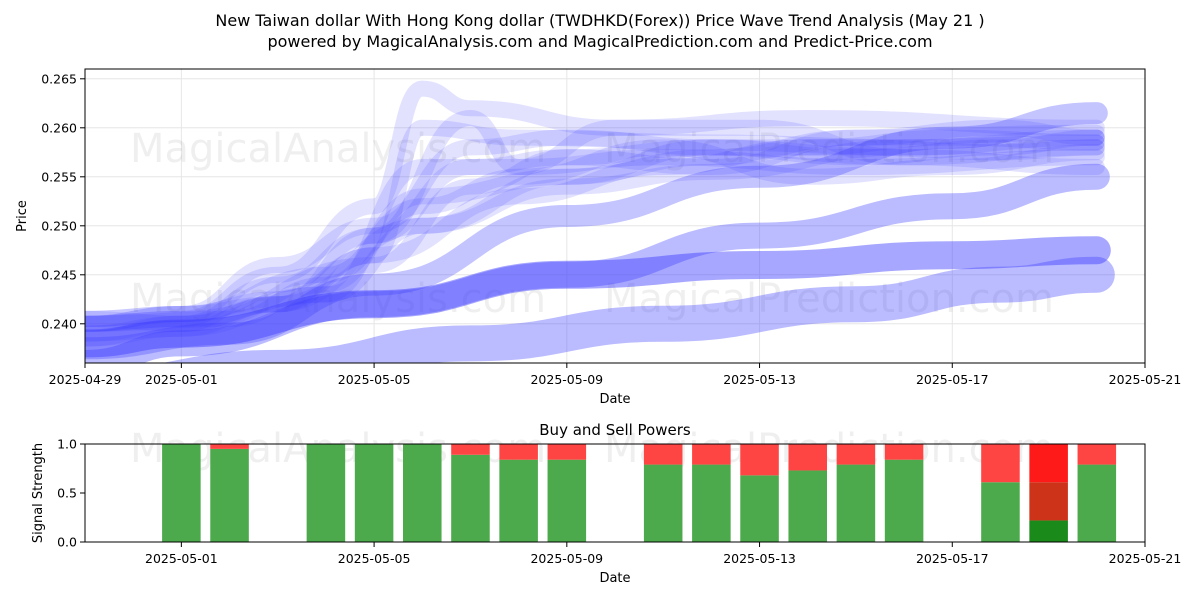  I want to click on price-y-ticks: 0.240 0.245 0.250 0.255 0.260 0.265, so click(63, 201).